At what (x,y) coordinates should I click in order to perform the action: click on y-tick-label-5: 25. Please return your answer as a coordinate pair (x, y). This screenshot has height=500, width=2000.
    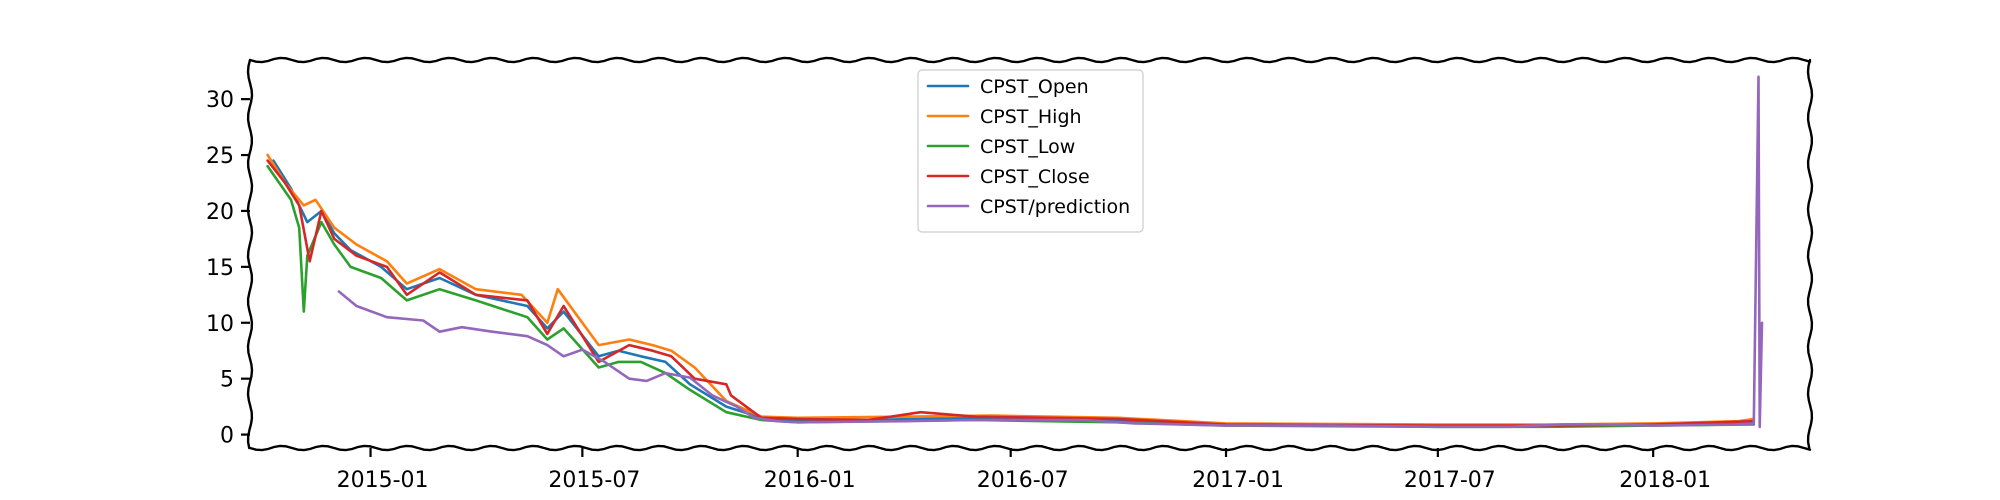
    Looking at the image, I should click on (220, 156).